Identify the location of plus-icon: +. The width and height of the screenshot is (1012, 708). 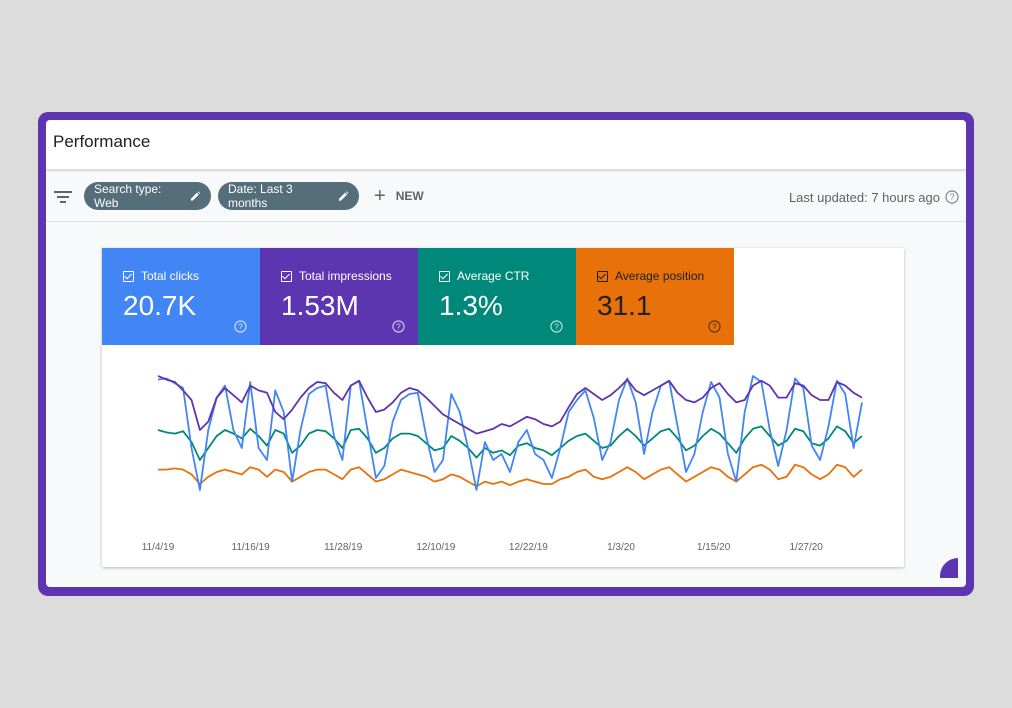
(380, 196).